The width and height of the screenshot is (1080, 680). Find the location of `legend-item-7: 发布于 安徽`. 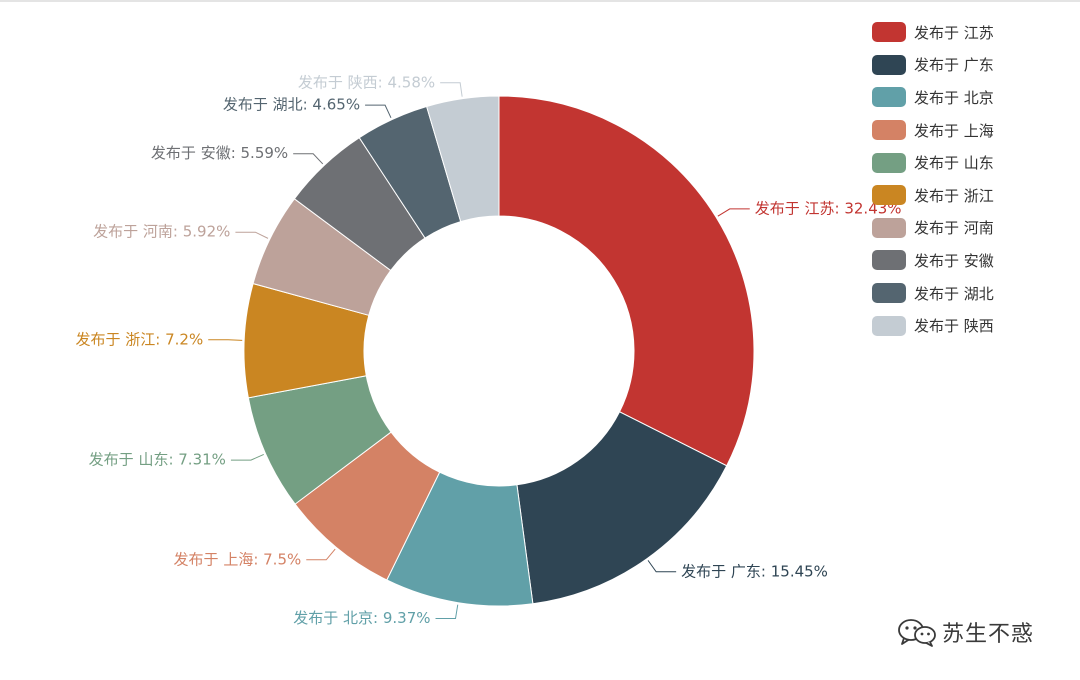

legend-item-7: 发布于 安徽 is located at coordinates (933, 260).